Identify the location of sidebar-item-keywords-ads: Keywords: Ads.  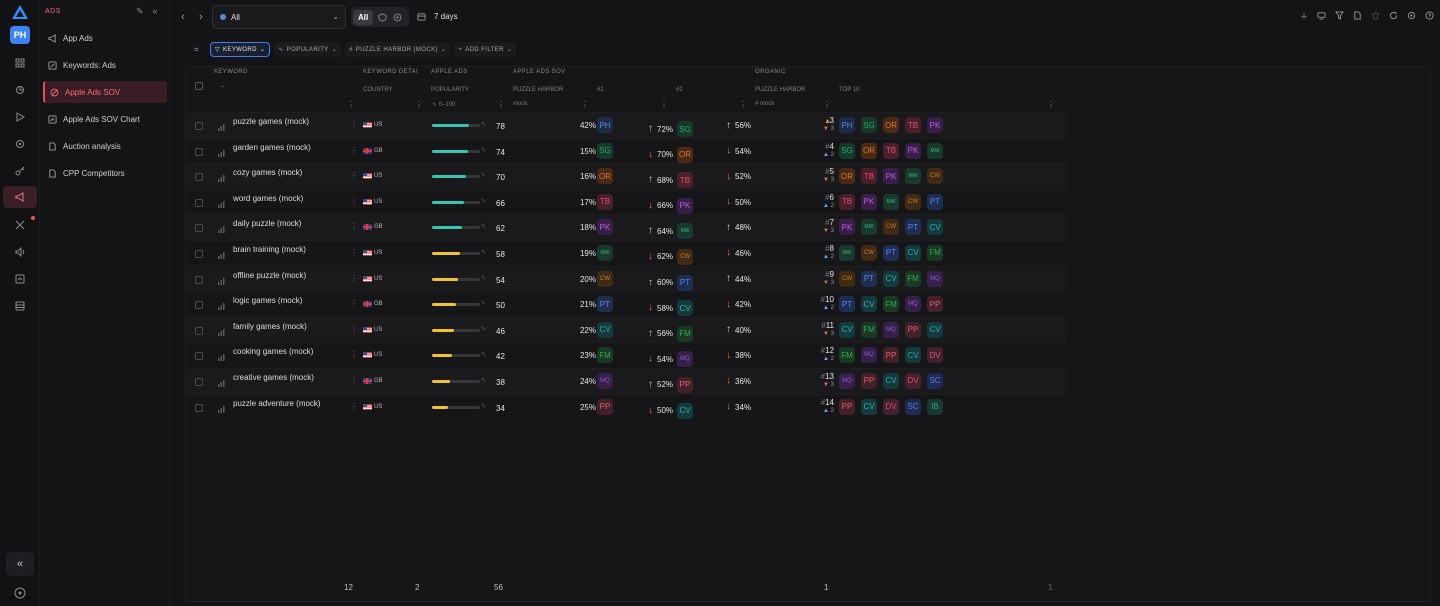
(105, 65).